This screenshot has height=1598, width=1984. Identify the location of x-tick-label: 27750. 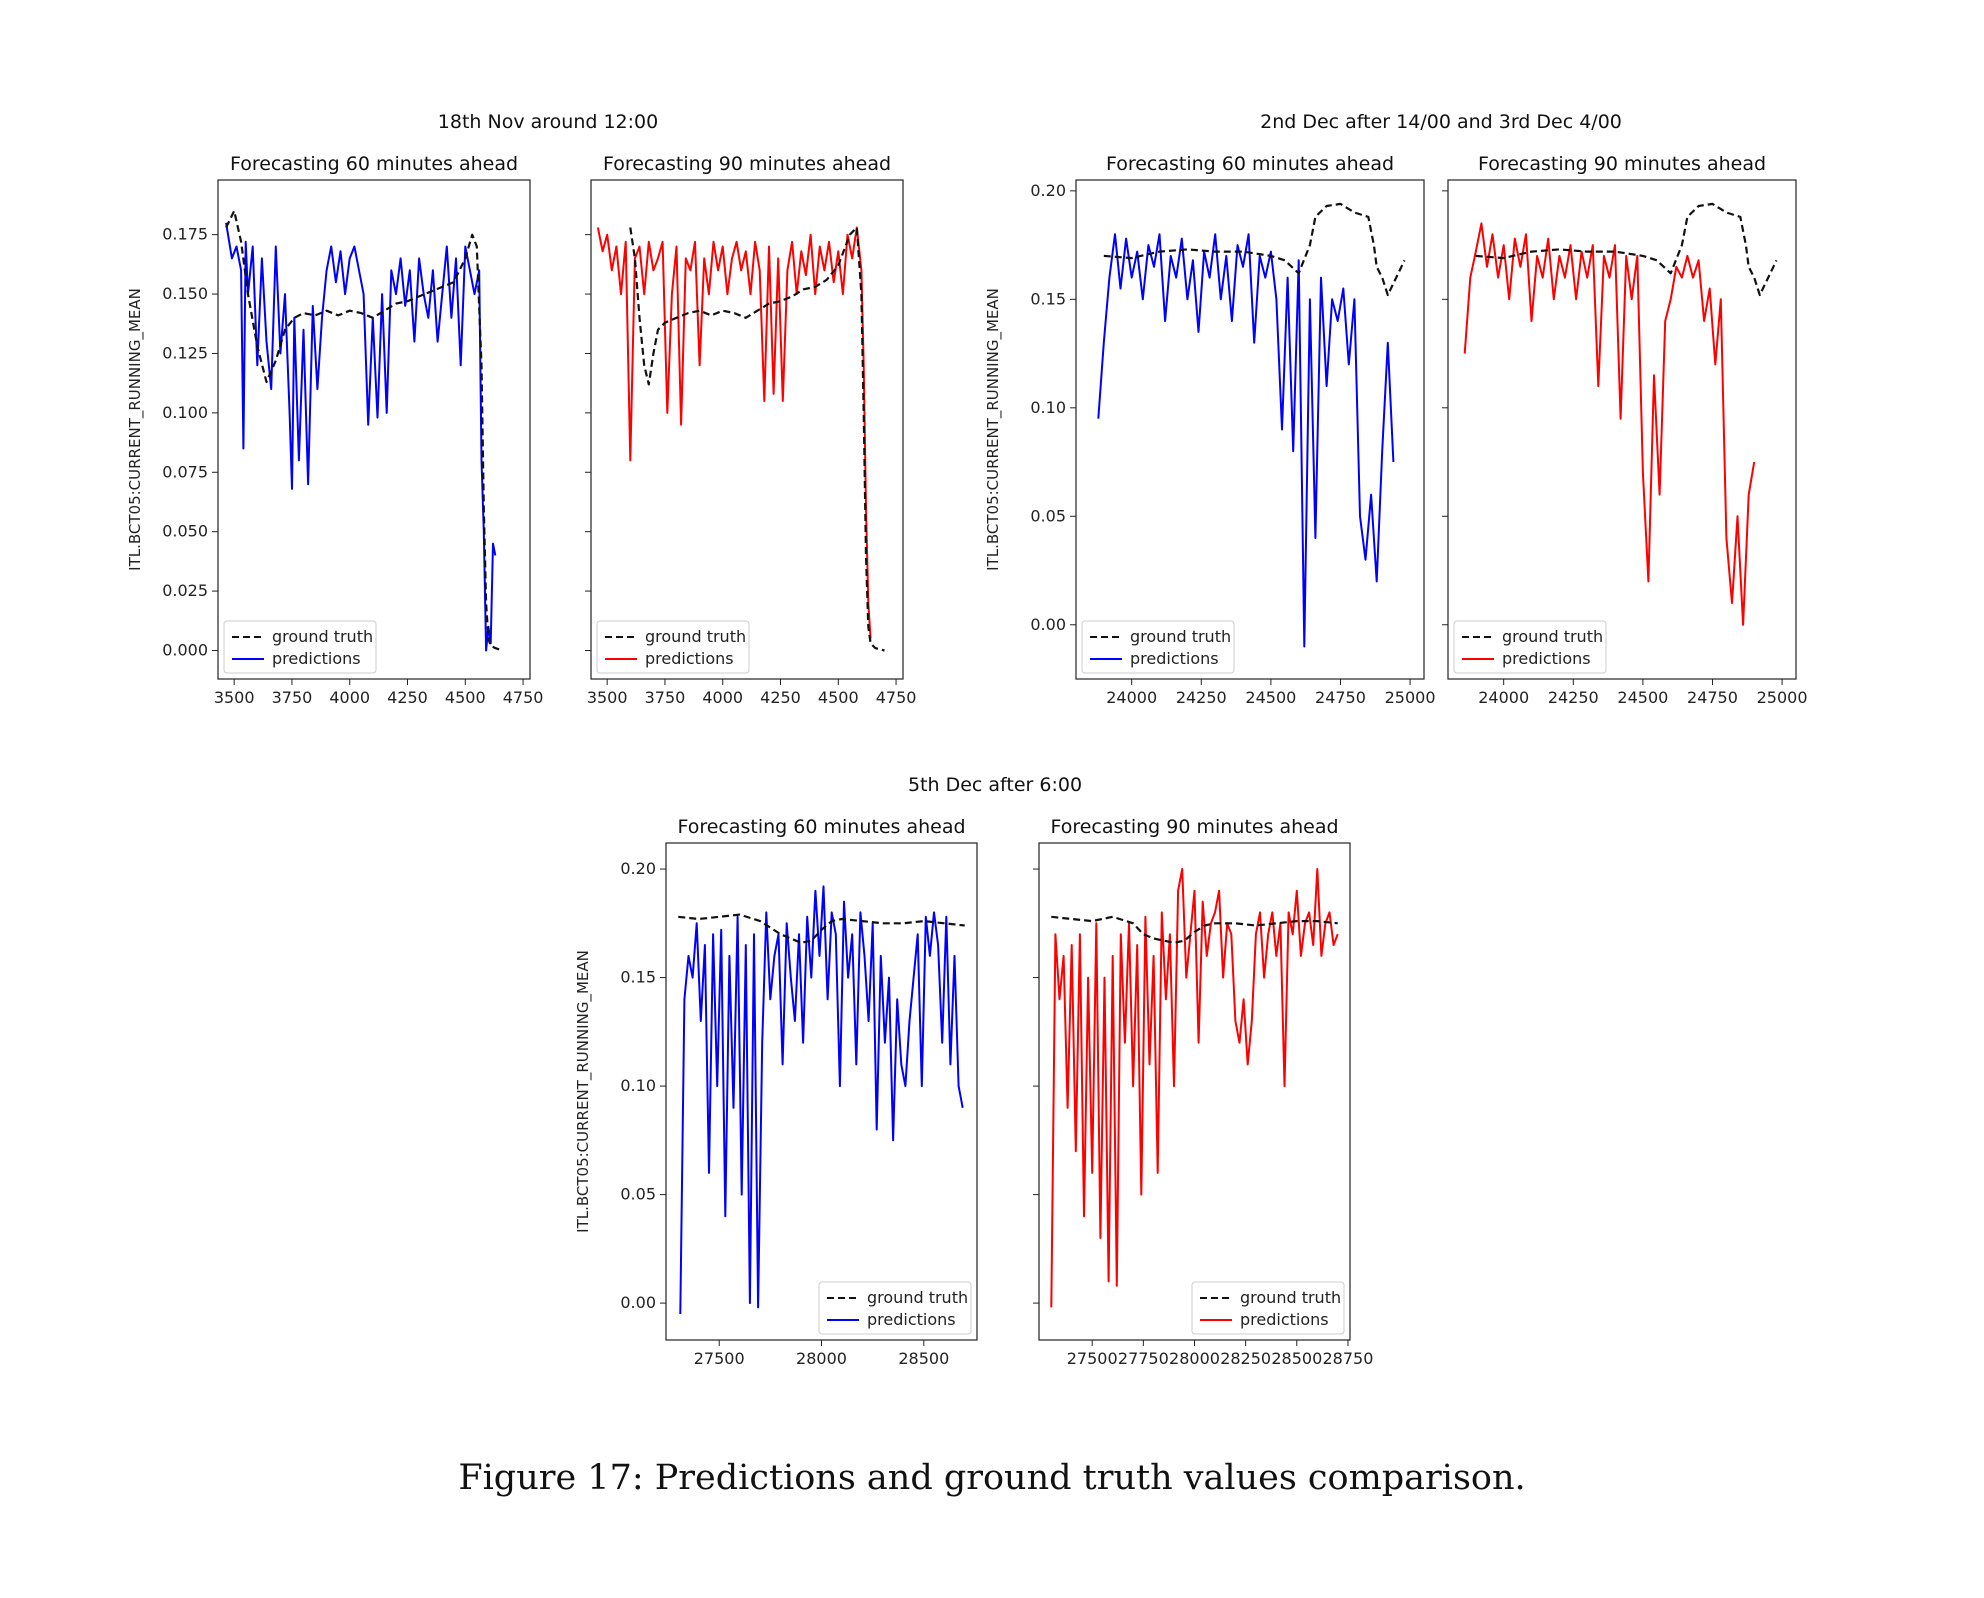
(1143, 1358).